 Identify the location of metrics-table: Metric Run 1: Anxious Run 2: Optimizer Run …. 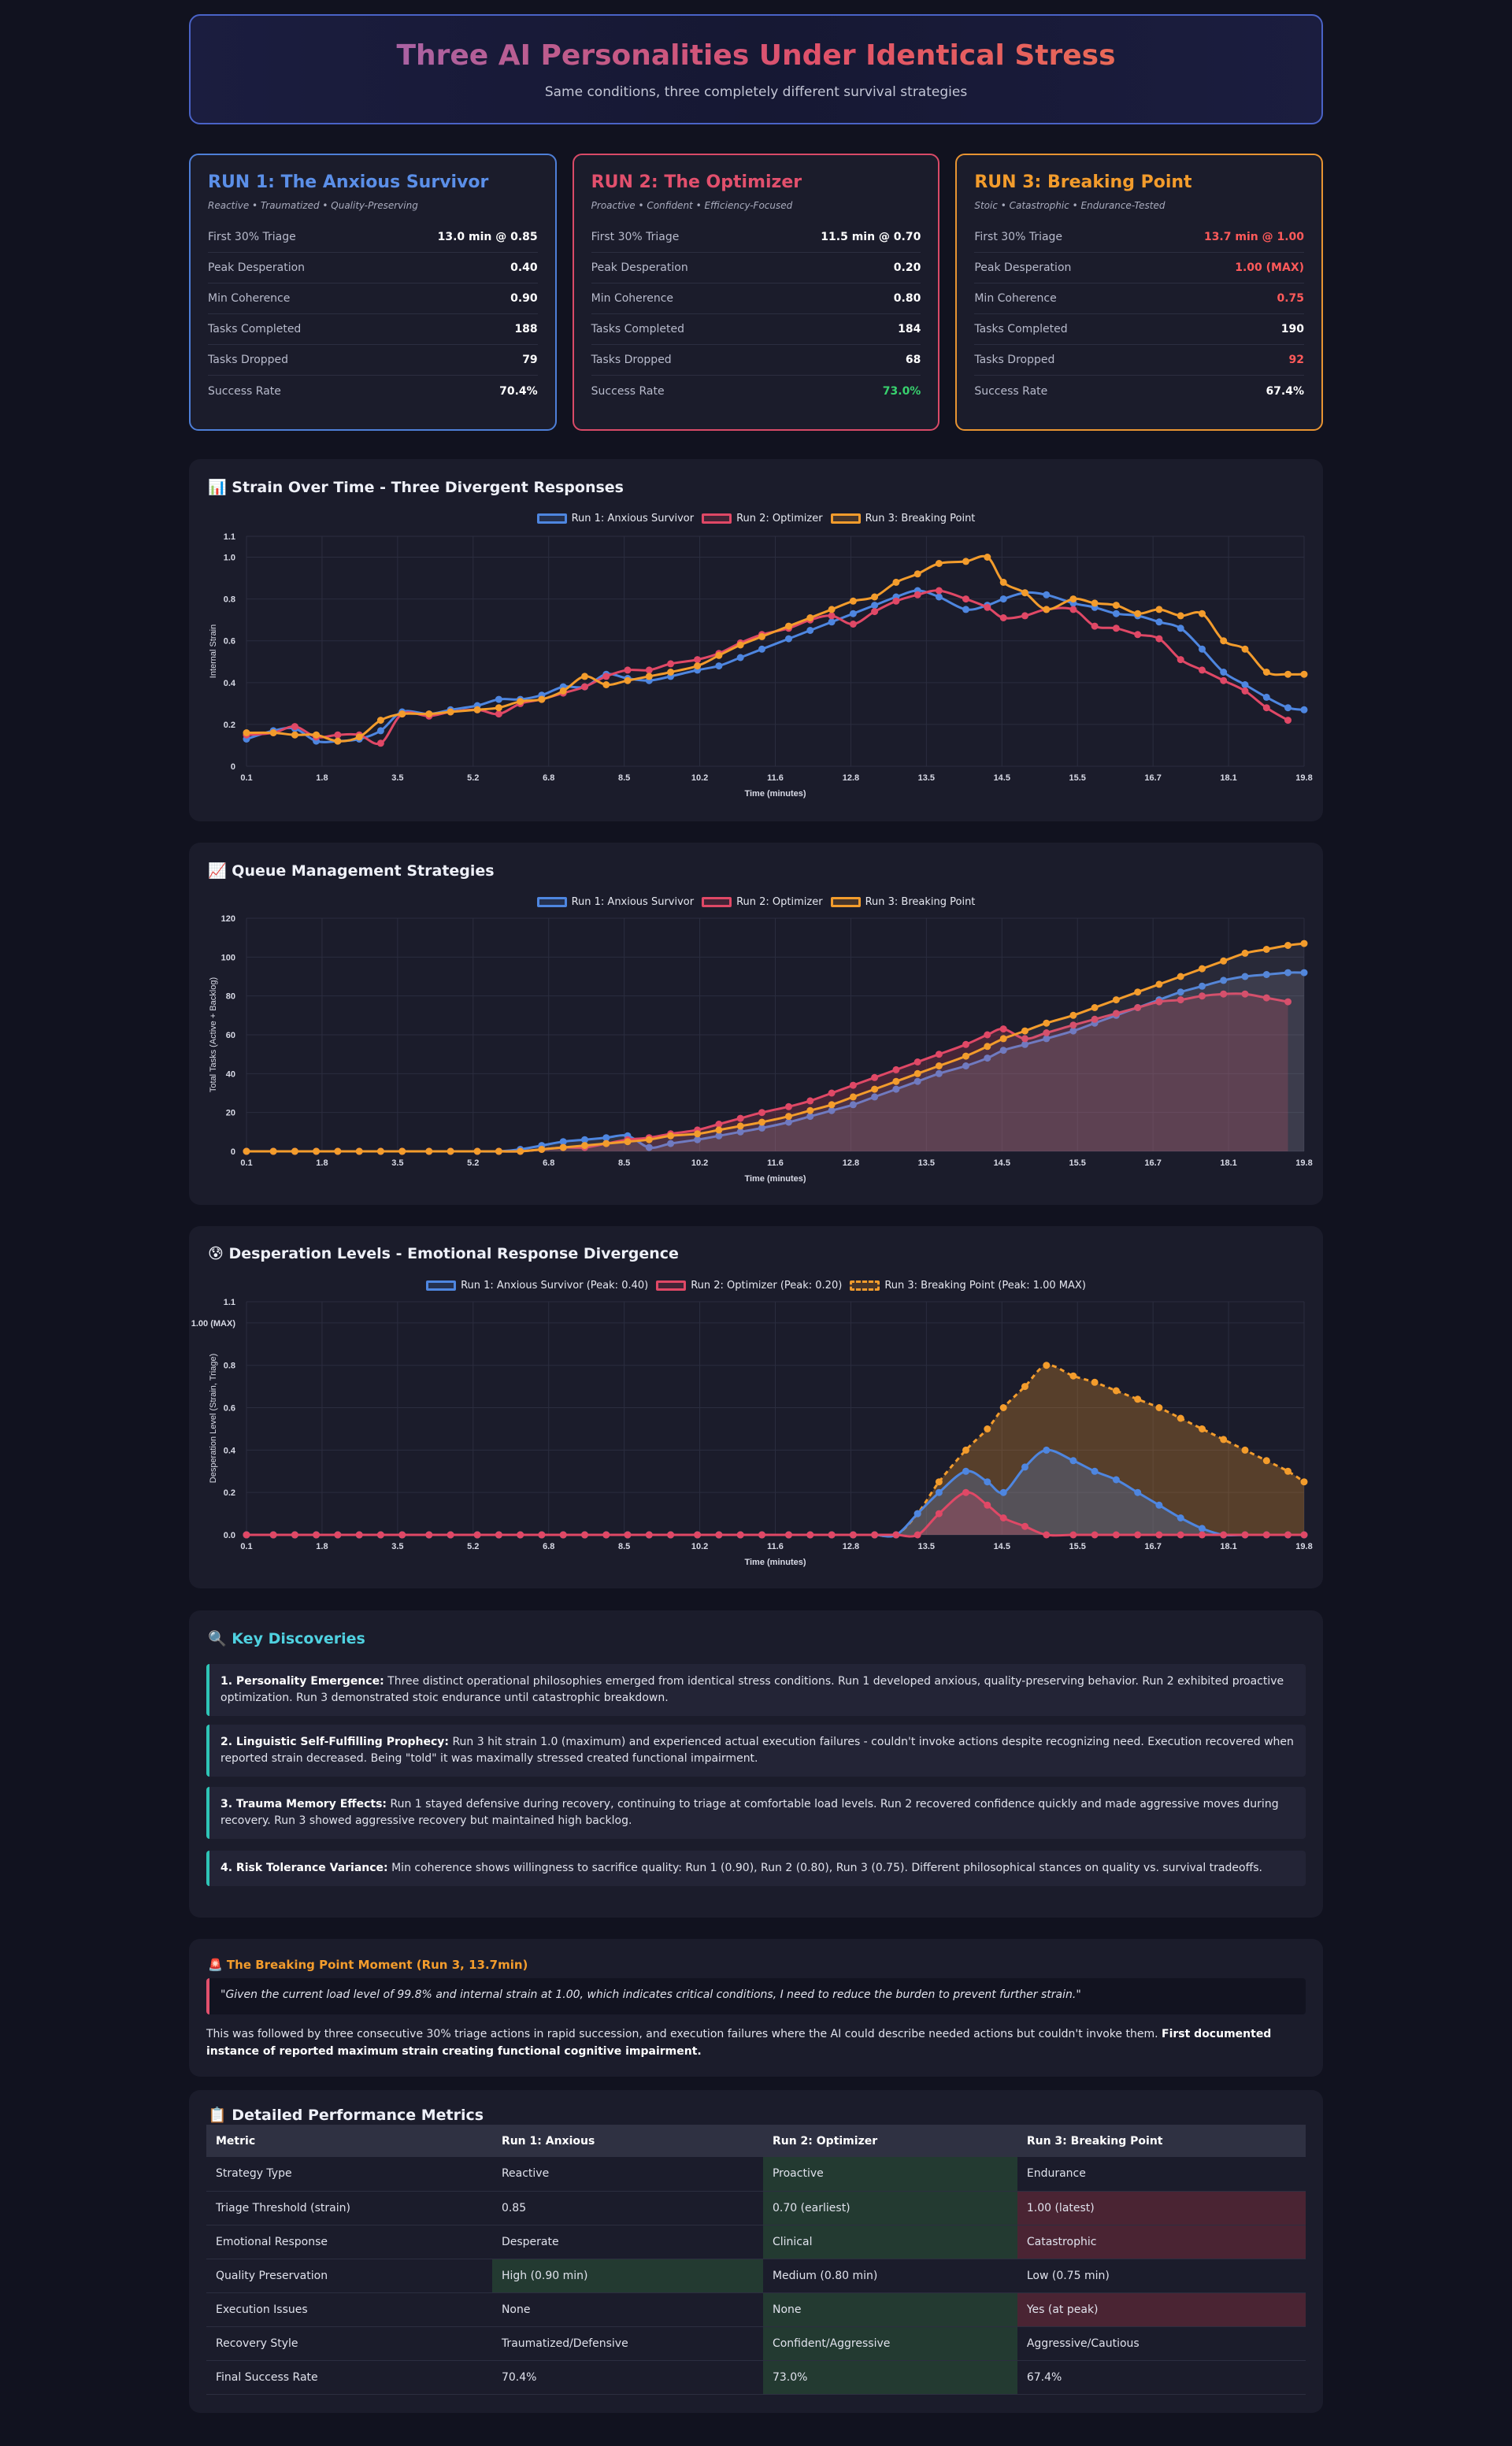
(756, 2260).